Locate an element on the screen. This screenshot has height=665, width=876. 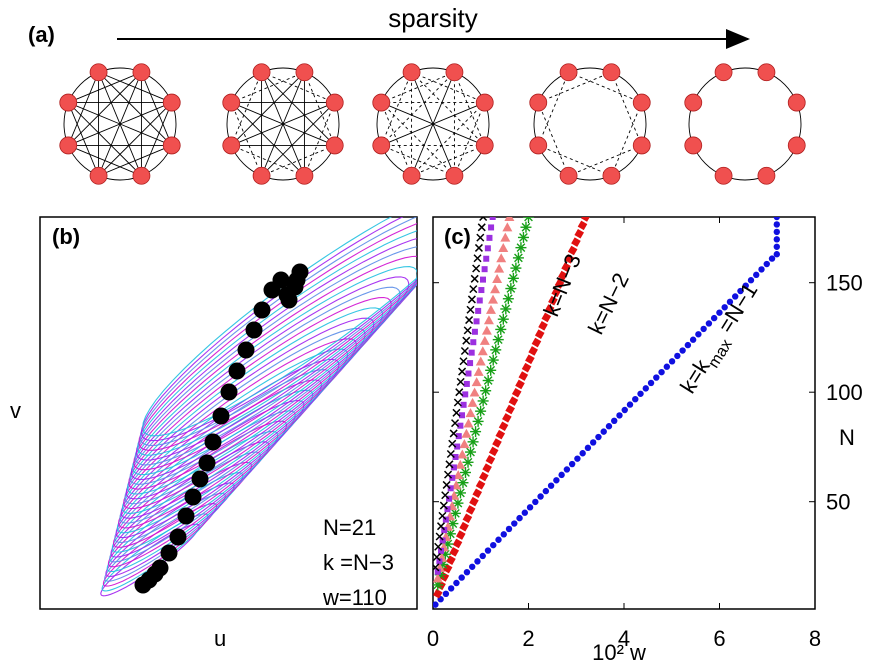
series is located at coordinates (460, 394).